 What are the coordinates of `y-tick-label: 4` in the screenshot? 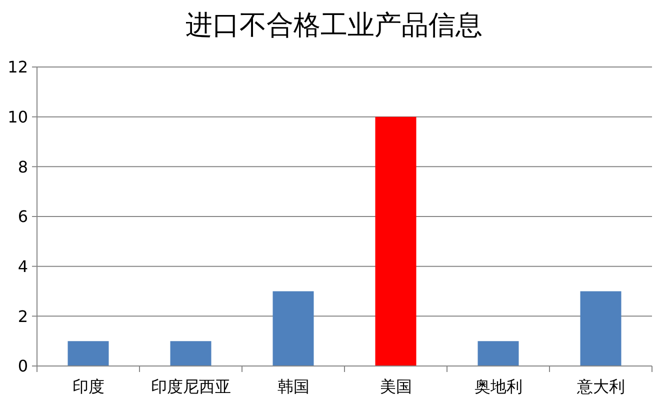 It's located at (23, 266).